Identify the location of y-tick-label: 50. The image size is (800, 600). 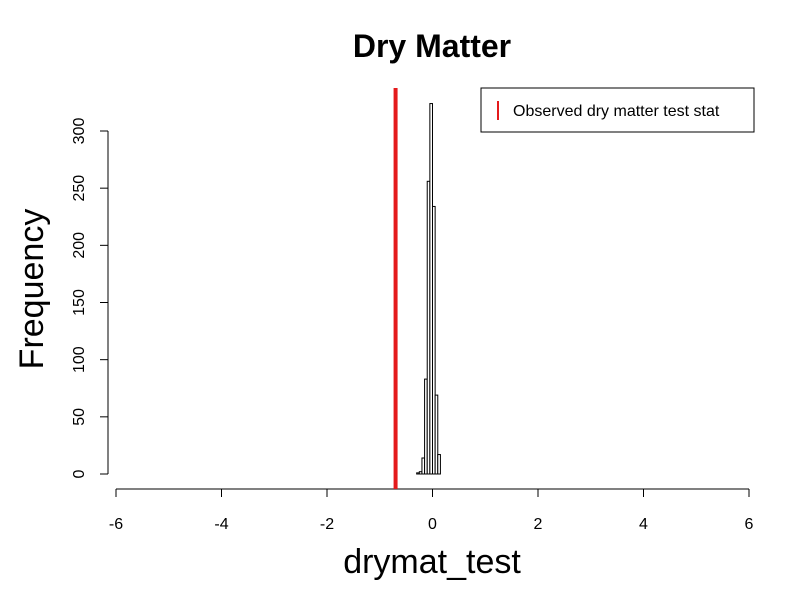
(79, 417).